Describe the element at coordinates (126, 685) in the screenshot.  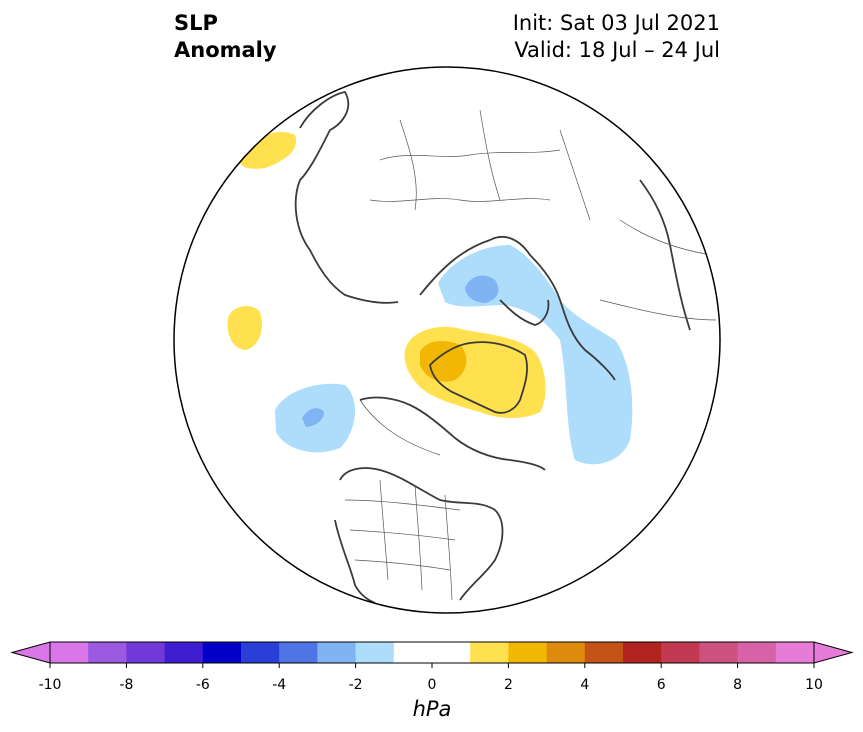
I see `colorbar-tick-label: -8` at that location.